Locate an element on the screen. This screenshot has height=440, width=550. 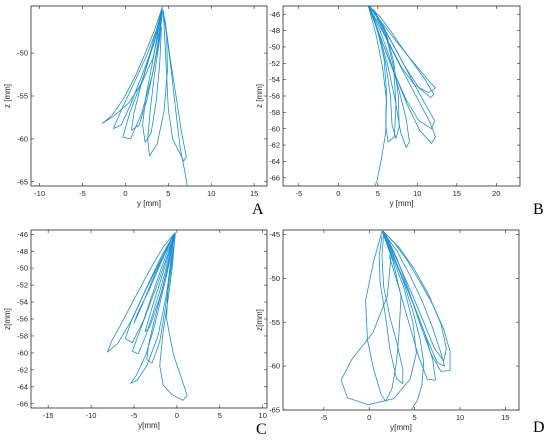
panel-letter: D is located at coordinates (539, 427).